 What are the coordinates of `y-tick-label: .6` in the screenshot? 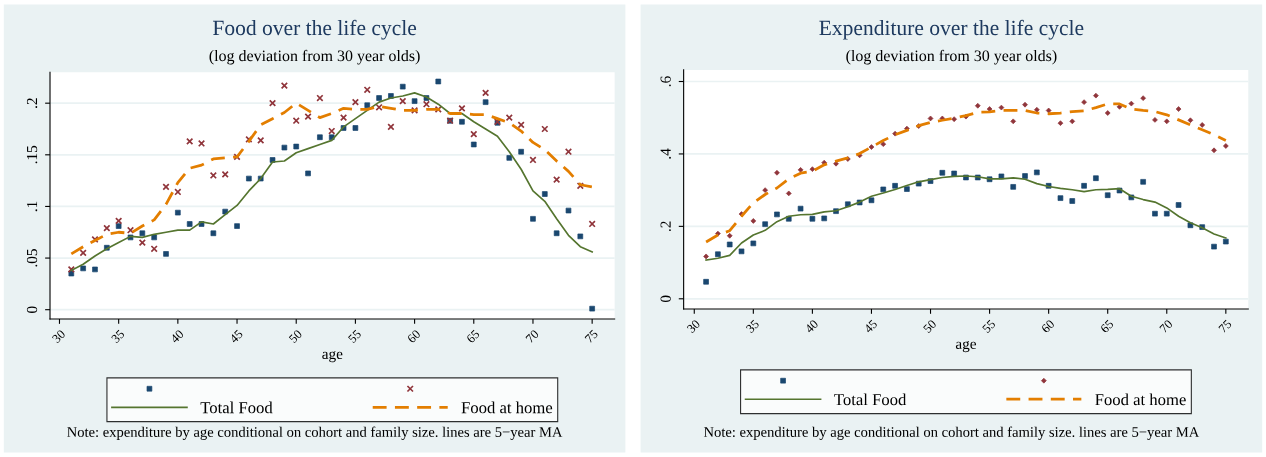 It's located at (665, 81).